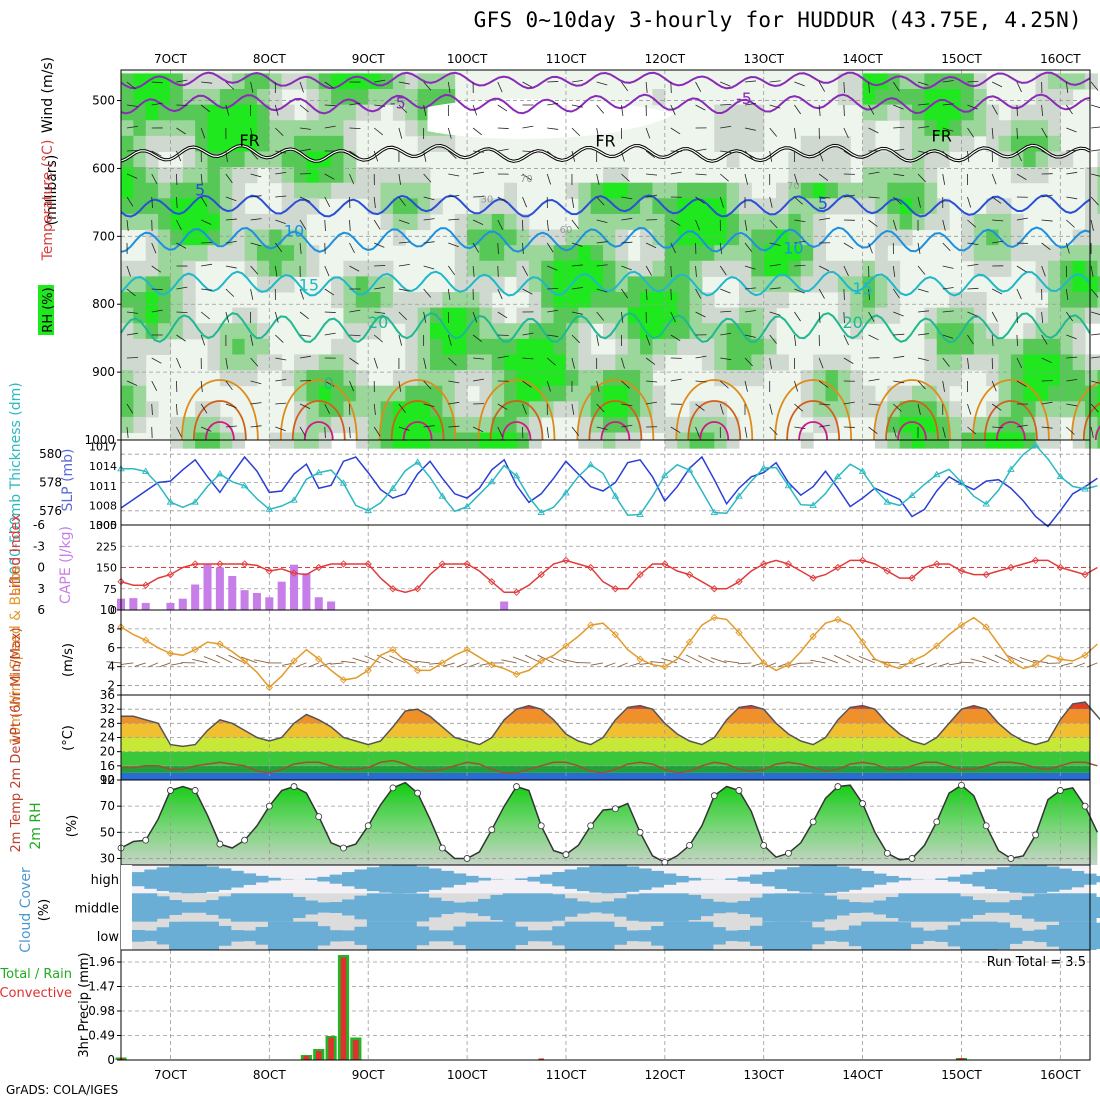 The image size is (1100, 1104). What do you see at coordinates (26, 910) in the screenshot?
I see `cloud-axis-label: Cloud Cover` at bounding box center [26, 910].